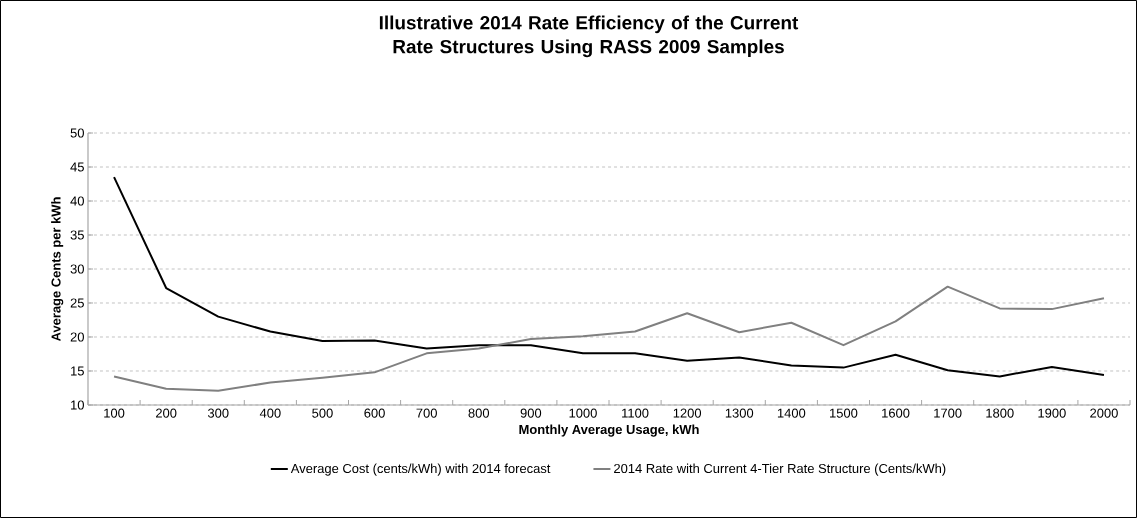 This screenshot has width=1137, height=518. Describe the element at coordinates (589, 36) in the screenshot. I see `chart-title: Illustrative 2014 Rate Efficiency of the Current Rate Structures Using RASS 2009 Samples` at that location.